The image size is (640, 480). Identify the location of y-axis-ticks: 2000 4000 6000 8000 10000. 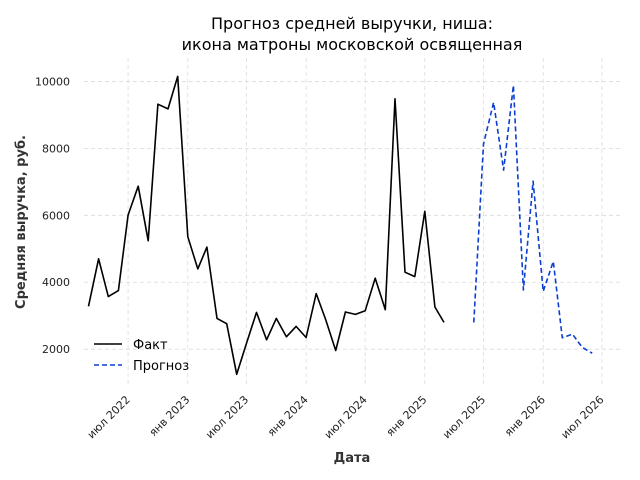
(52, 215).